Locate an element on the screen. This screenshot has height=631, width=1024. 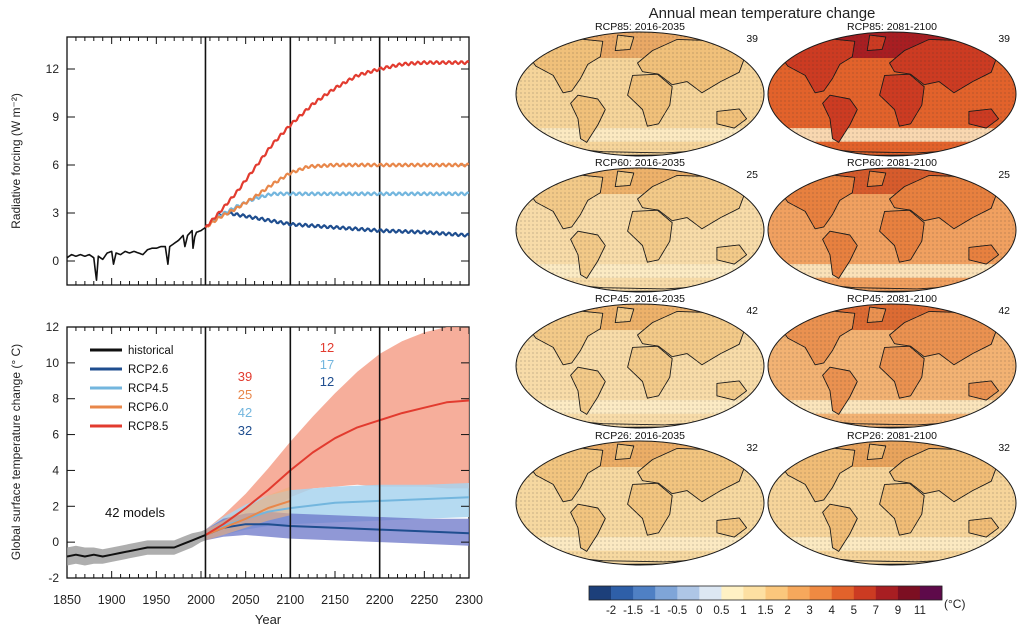
colorbar-tick-label: -2 is located at coordinates (611, 611).